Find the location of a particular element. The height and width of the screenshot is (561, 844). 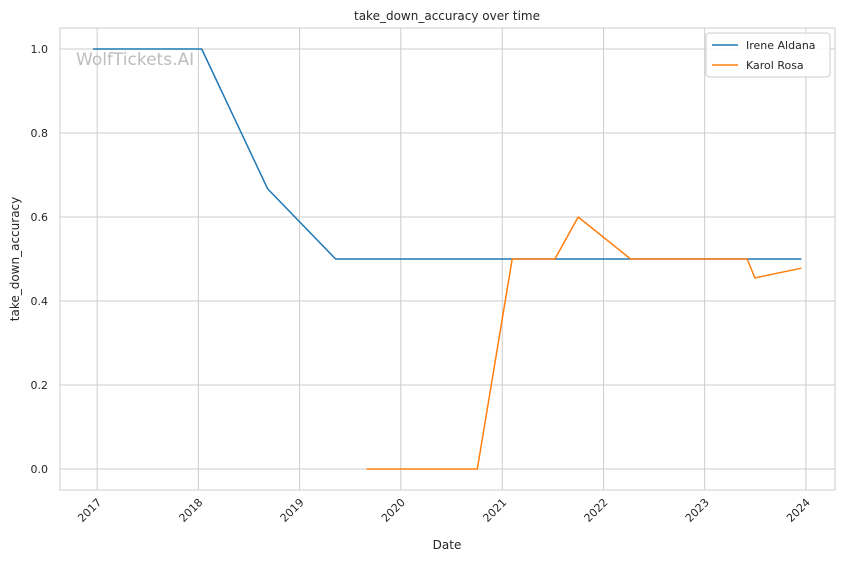

legend-label: Irene Aldana is located at coordinates (781, 45).